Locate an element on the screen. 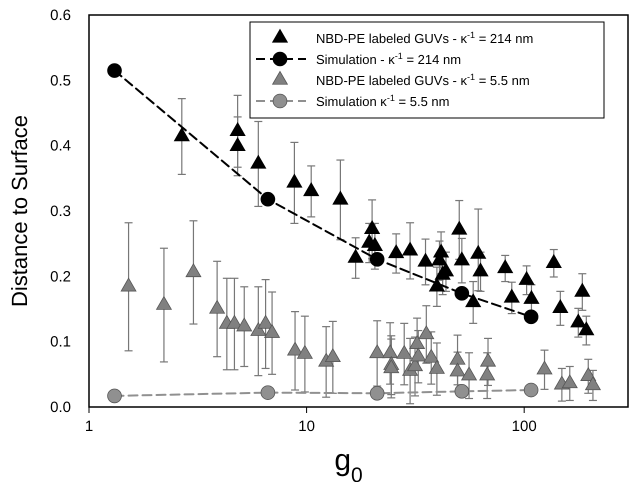 Image resolution: width=632 pixels, height=482 pixels. y-tick-label: 0.4 is located at coordinates (60, 146).